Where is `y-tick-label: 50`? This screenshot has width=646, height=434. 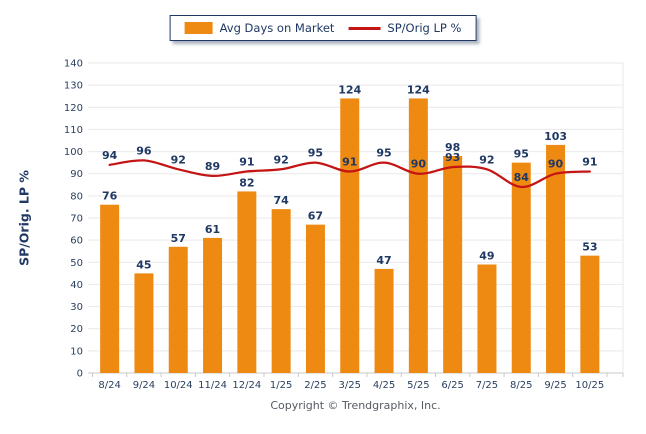 y-tick-label: 50 is located at coordinates (76, 263).